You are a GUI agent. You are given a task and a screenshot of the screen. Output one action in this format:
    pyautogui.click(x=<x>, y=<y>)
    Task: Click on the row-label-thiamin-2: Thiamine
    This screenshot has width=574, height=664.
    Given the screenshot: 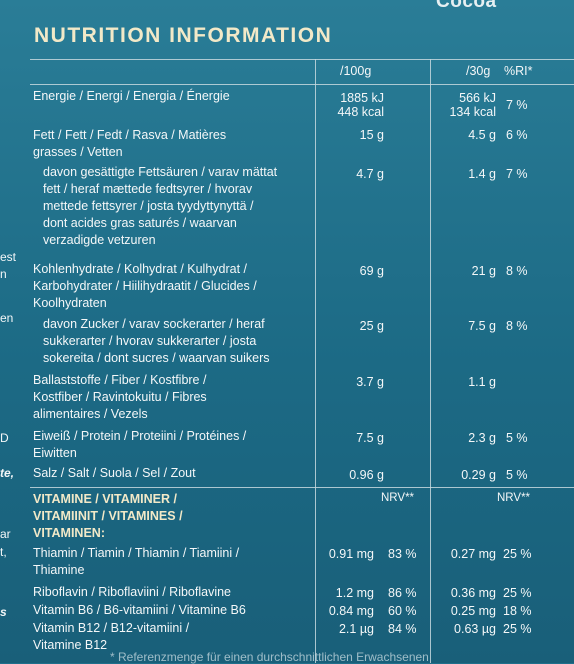 What is the action you would take?
    pyautogui.click(x=59, y=570)
    